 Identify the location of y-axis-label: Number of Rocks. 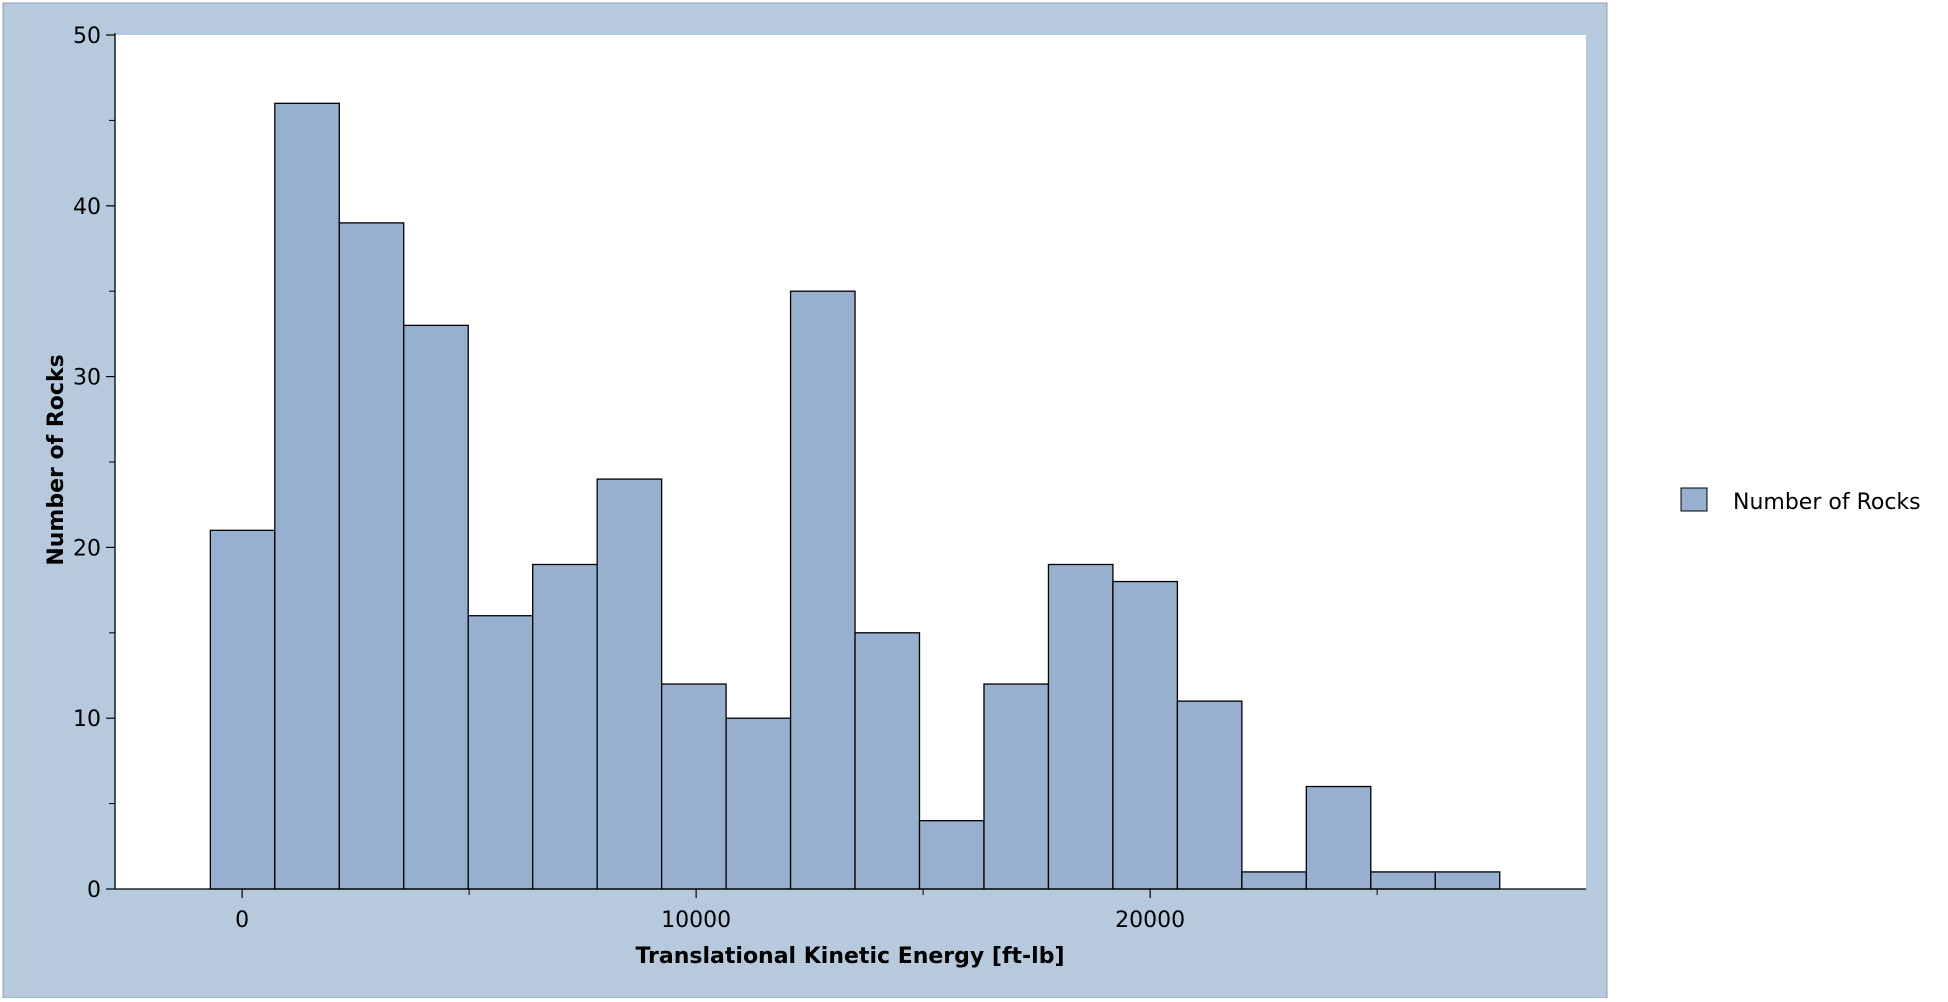
(56, 459).